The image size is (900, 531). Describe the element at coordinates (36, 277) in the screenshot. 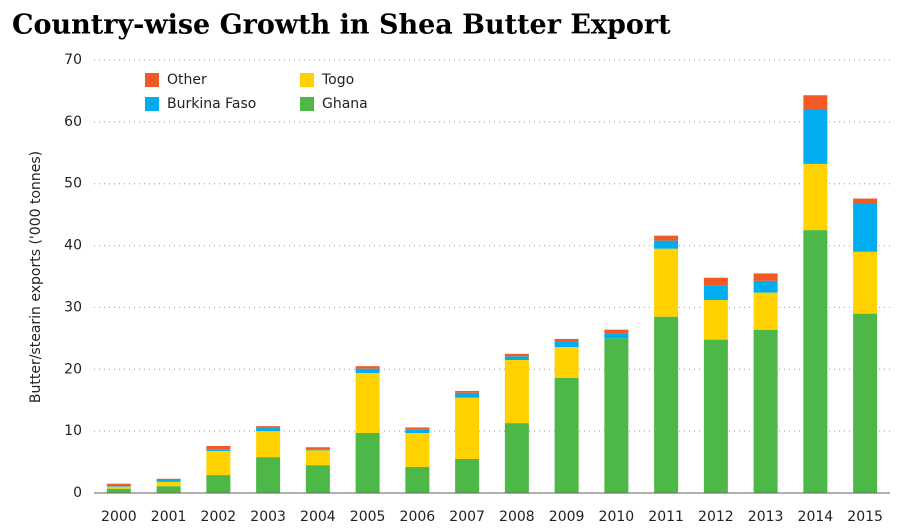

I see `y-axis-label: Butter/stearin exports ('000 tonnes)` at that location.